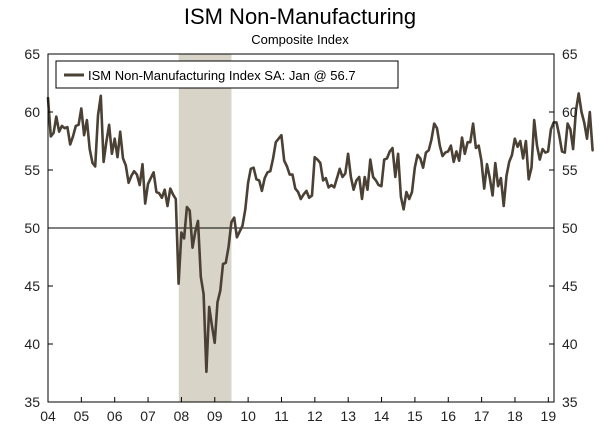 Image resolution: width=600 pixels, height=434 pixels. I want to click on y-axis-left: 35 40 45 50 55 60 65, so click(38, 228).